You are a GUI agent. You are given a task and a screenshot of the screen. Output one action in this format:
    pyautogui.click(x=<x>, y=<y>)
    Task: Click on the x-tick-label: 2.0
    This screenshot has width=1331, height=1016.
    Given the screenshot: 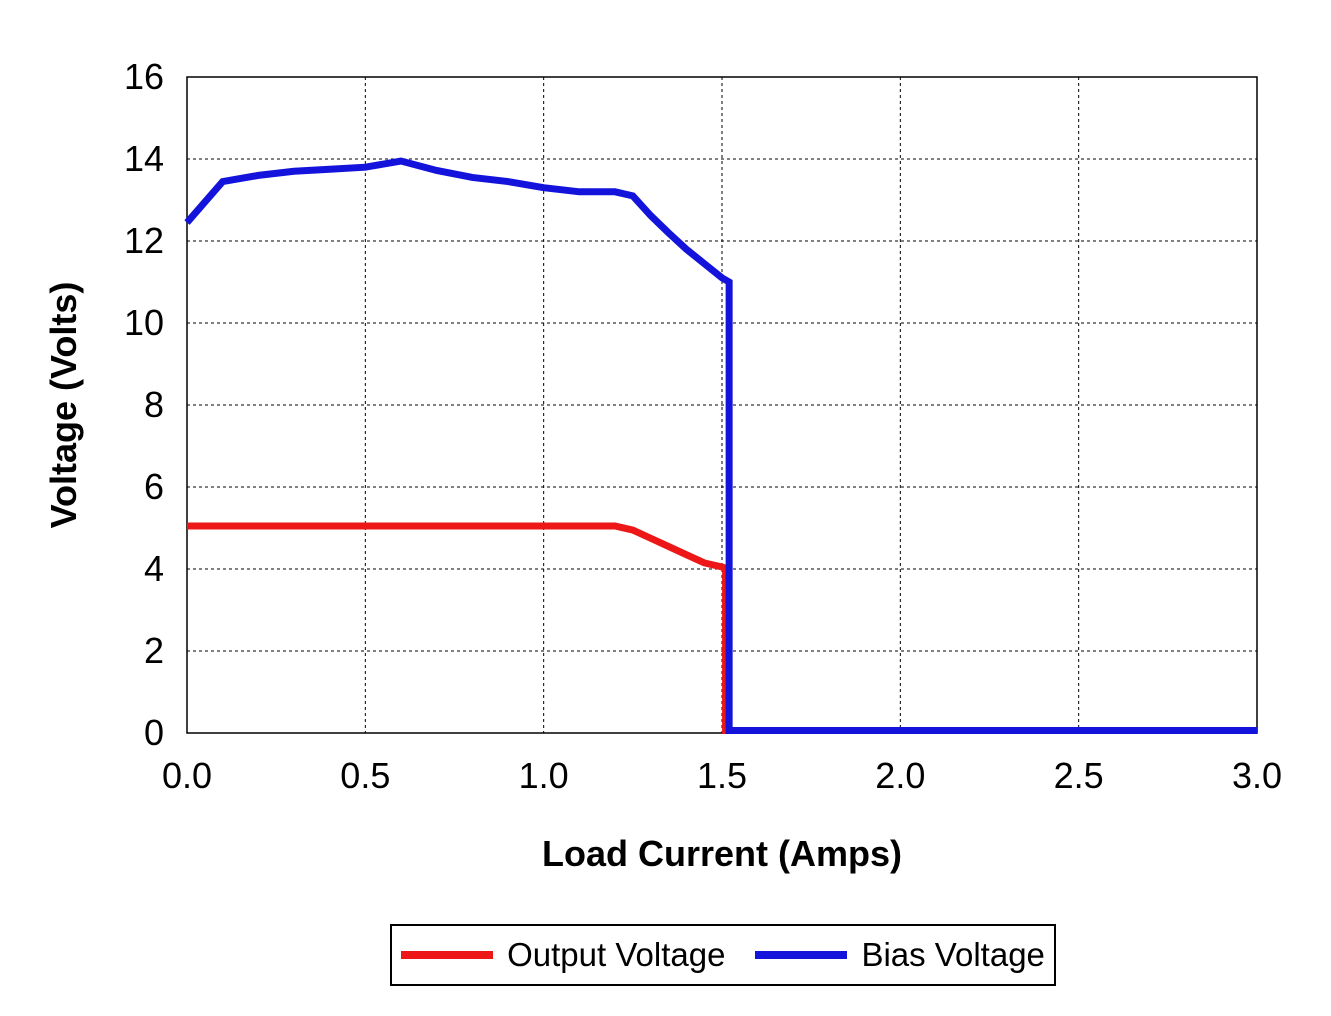 What is the action you would take?
    pyautogui.click(x=900, y=775)
    